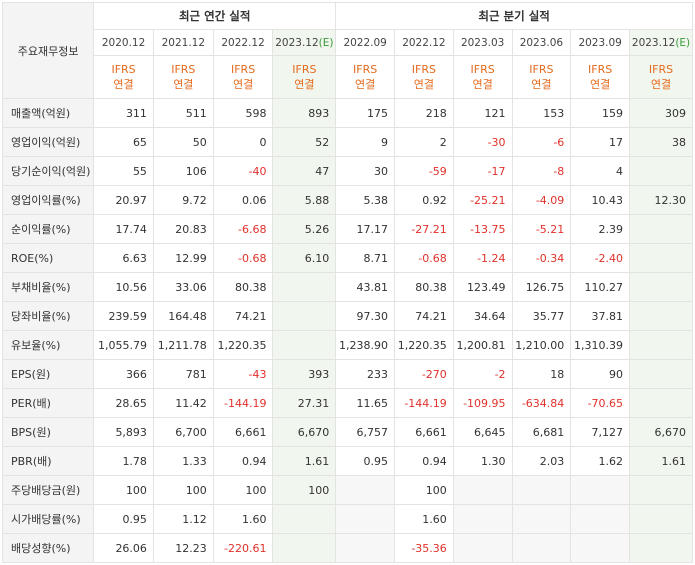 The width and height of the screenshot is (695, 565). I want to click on quarterly-section-title: 최근 분기 실적, so click(514, 16).